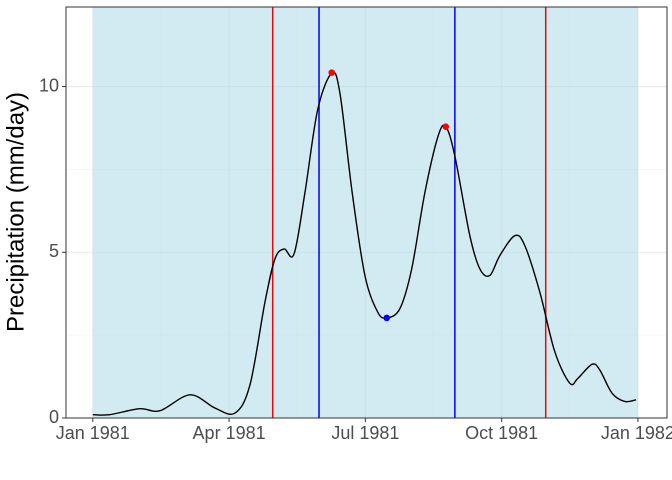  What do you see at coordinates (365, 433) in the screenshot?
I see `x-tick-label: Jul 1981` at bounding box center [365, 433].